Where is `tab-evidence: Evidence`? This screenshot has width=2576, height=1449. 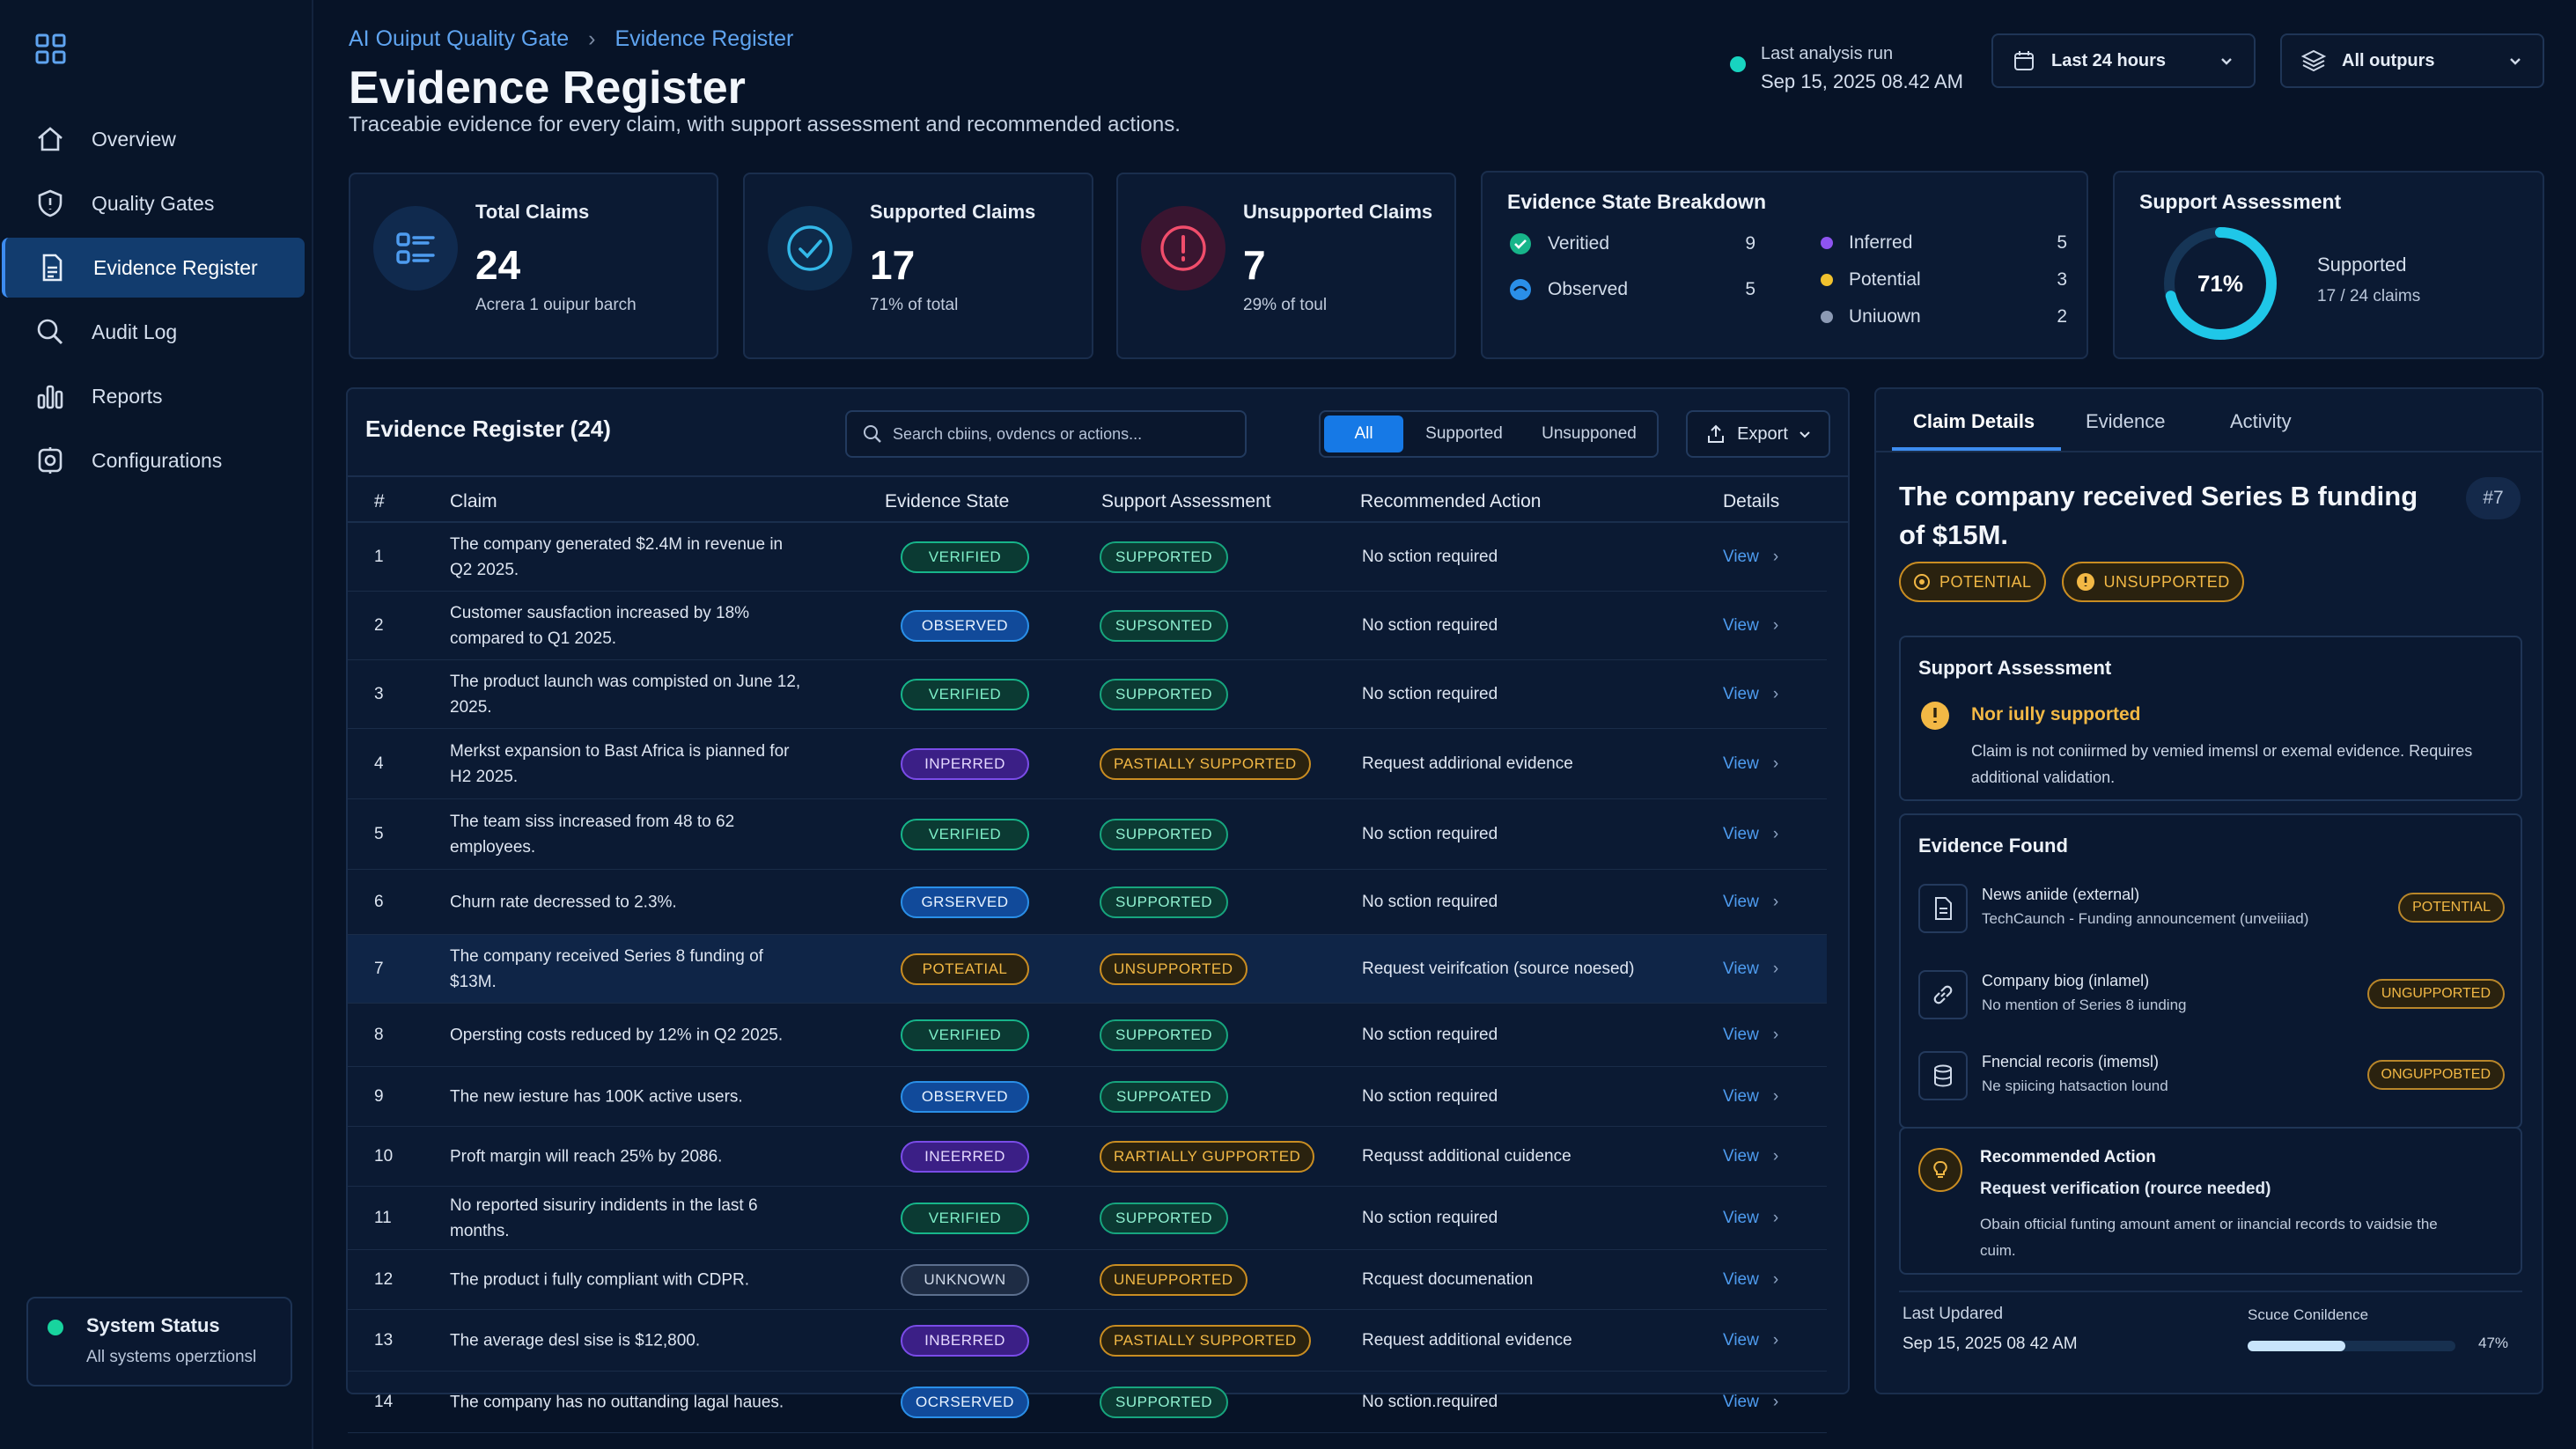
tab-evidence: Evidence is located at coordinates (2126, 421).